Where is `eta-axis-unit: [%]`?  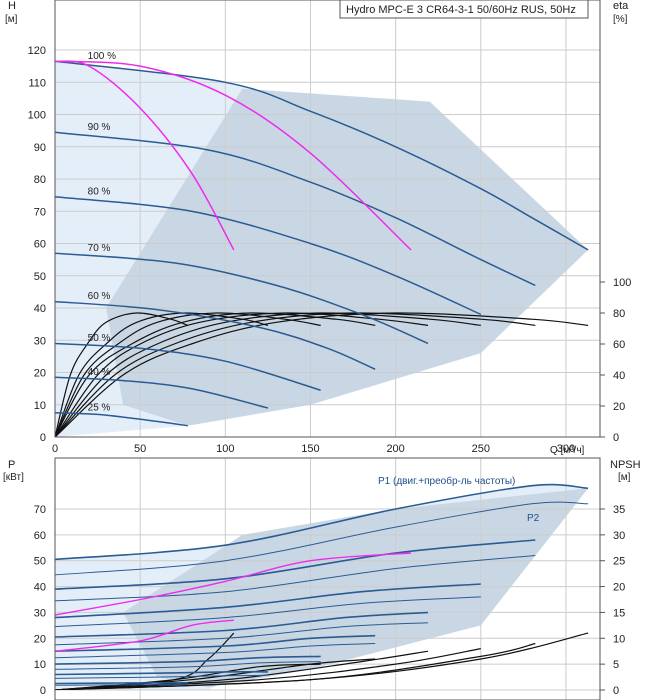
eta-axis-unit: [%] is located at coordinates (620, 19).